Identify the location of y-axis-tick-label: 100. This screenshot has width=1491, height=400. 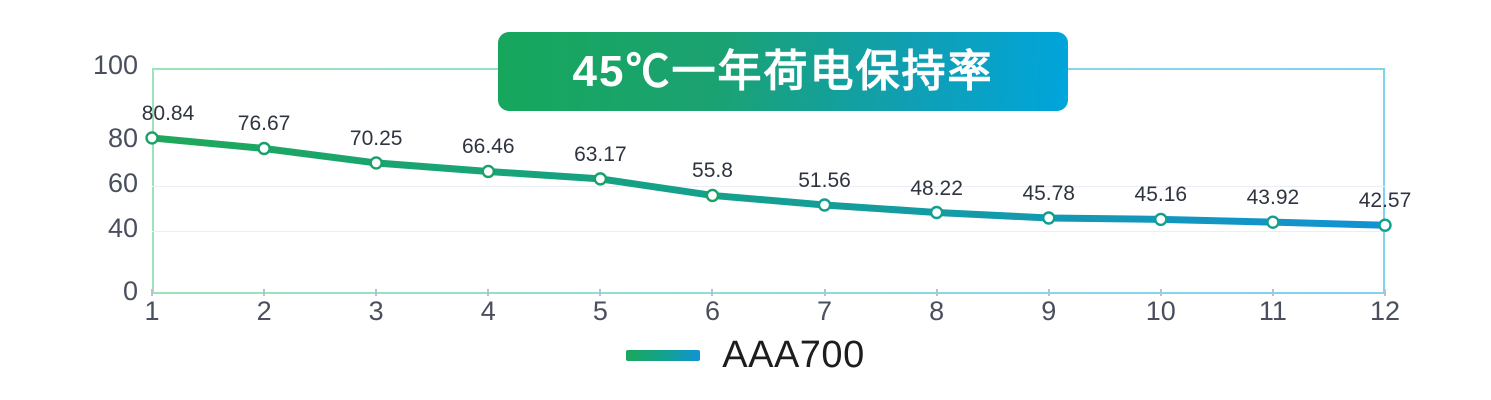
(115, 65).